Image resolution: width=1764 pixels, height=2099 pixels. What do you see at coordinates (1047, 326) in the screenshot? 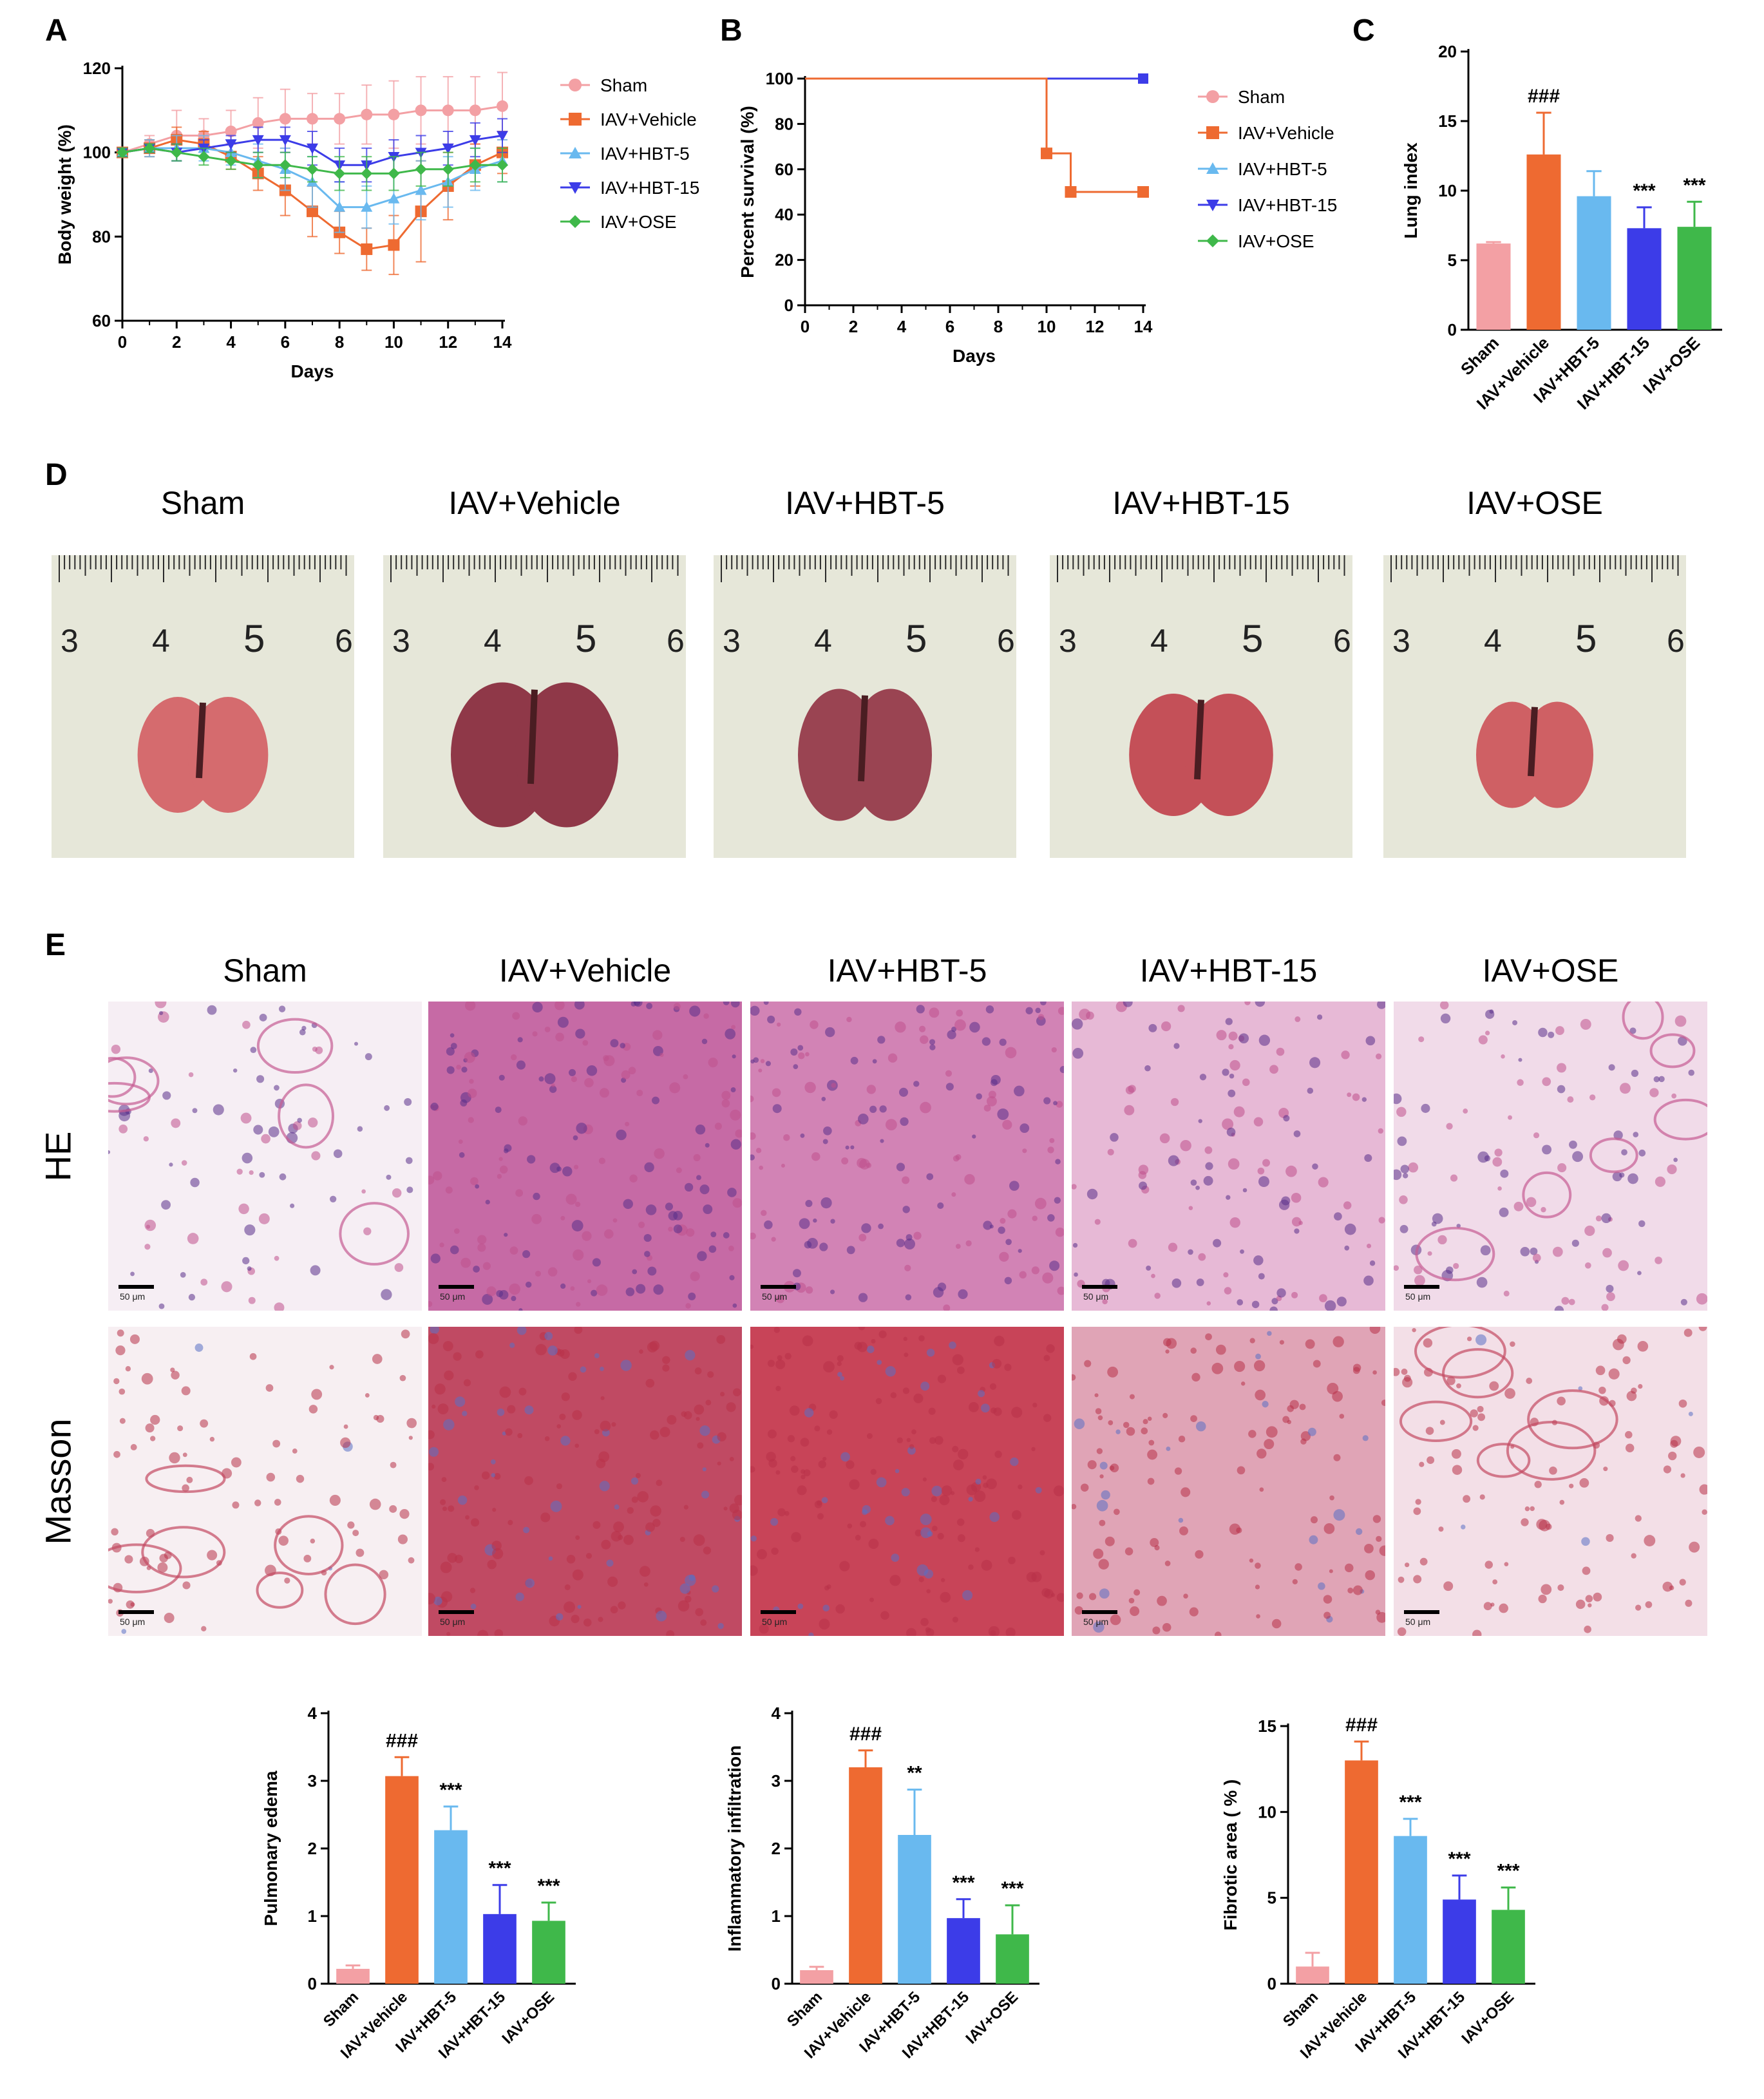
I see `x-tick-label: 10` at bounding box center [1047, 326].